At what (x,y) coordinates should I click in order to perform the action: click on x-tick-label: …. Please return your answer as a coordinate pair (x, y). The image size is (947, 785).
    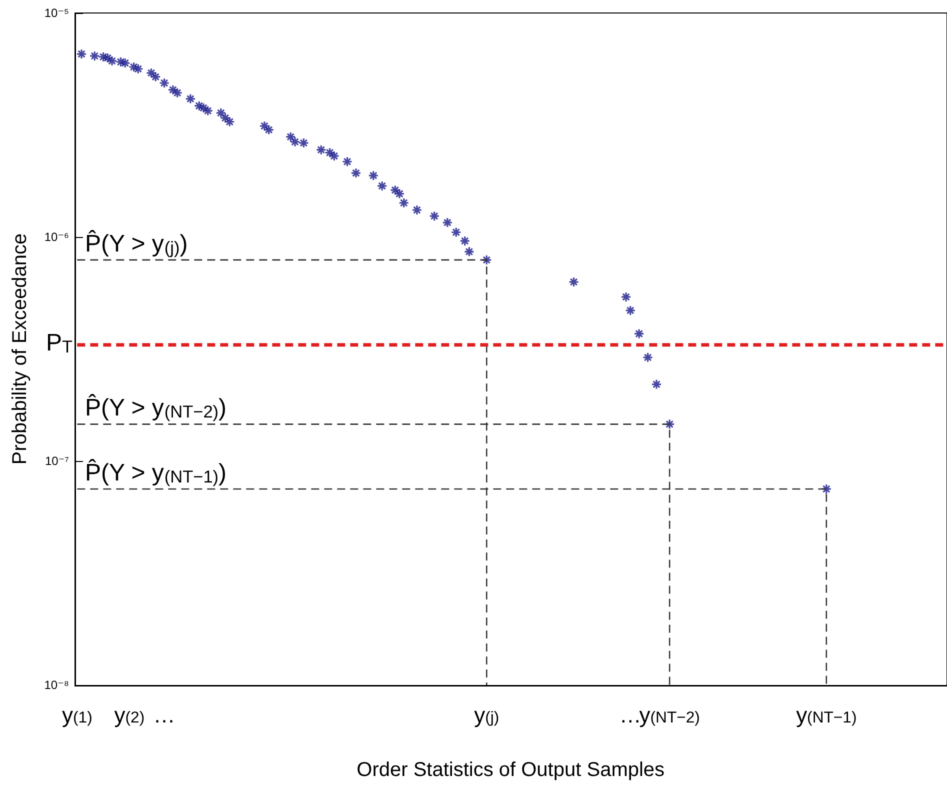
    Looking at the image, I should click on (164, 715).